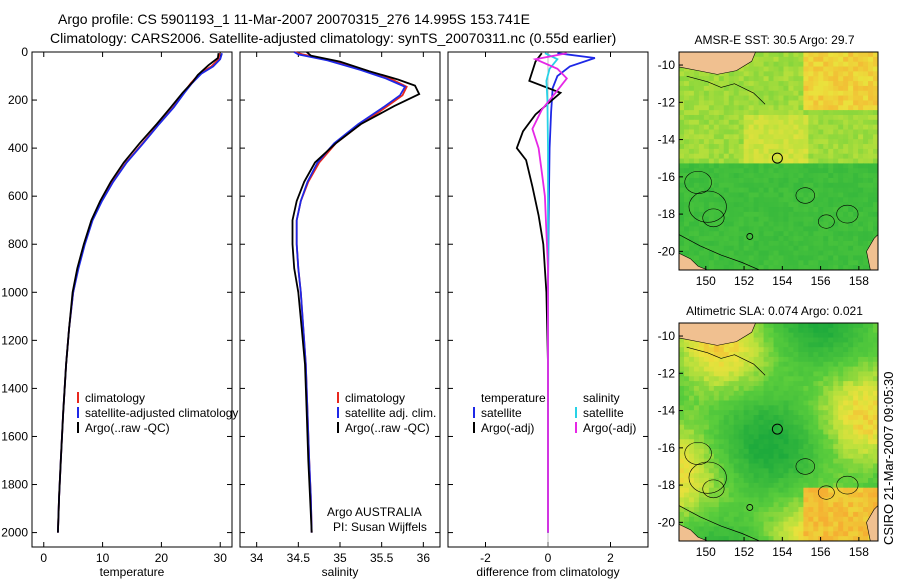 The image size is (900, 580). Describe the element at coordinates (138, 293) in the screenshot. I see `series-line` at that location.